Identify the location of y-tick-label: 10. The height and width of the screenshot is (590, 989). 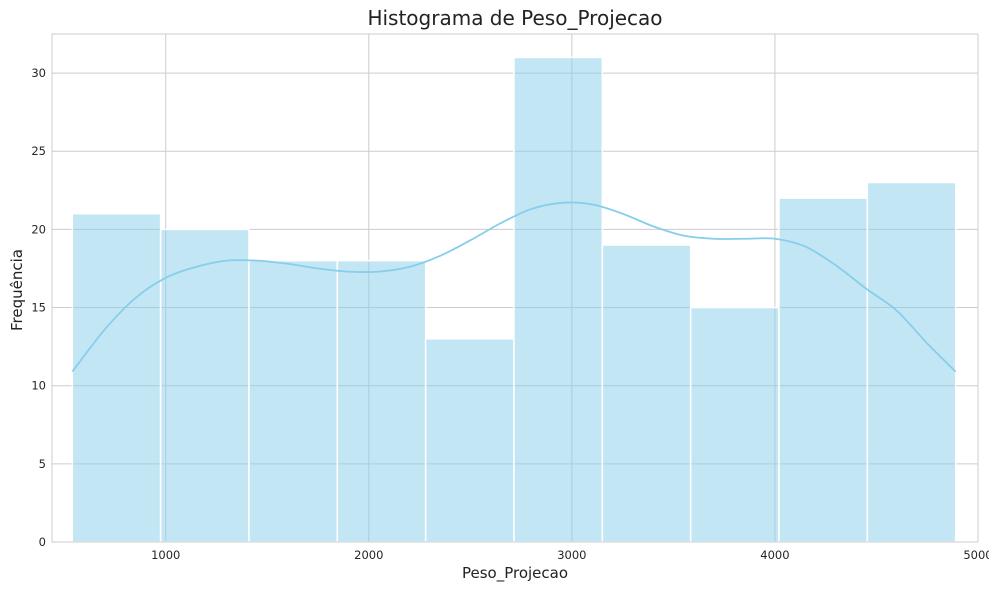
(38, 386).